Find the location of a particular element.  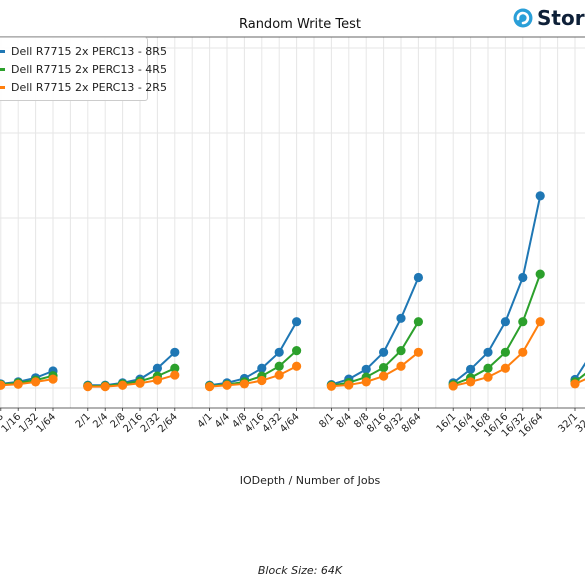

x-tick-label: 8/4 is located at coordinates (344, 420).